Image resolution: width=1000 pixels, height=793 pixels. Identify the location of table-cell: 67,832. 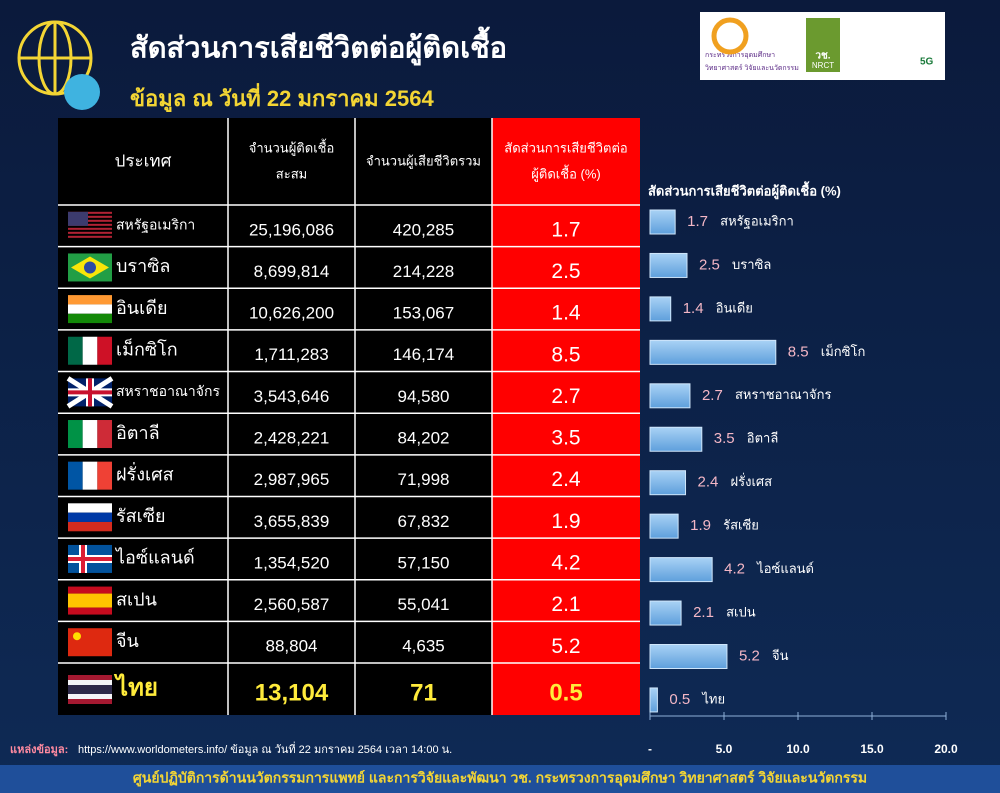
(424, 521).